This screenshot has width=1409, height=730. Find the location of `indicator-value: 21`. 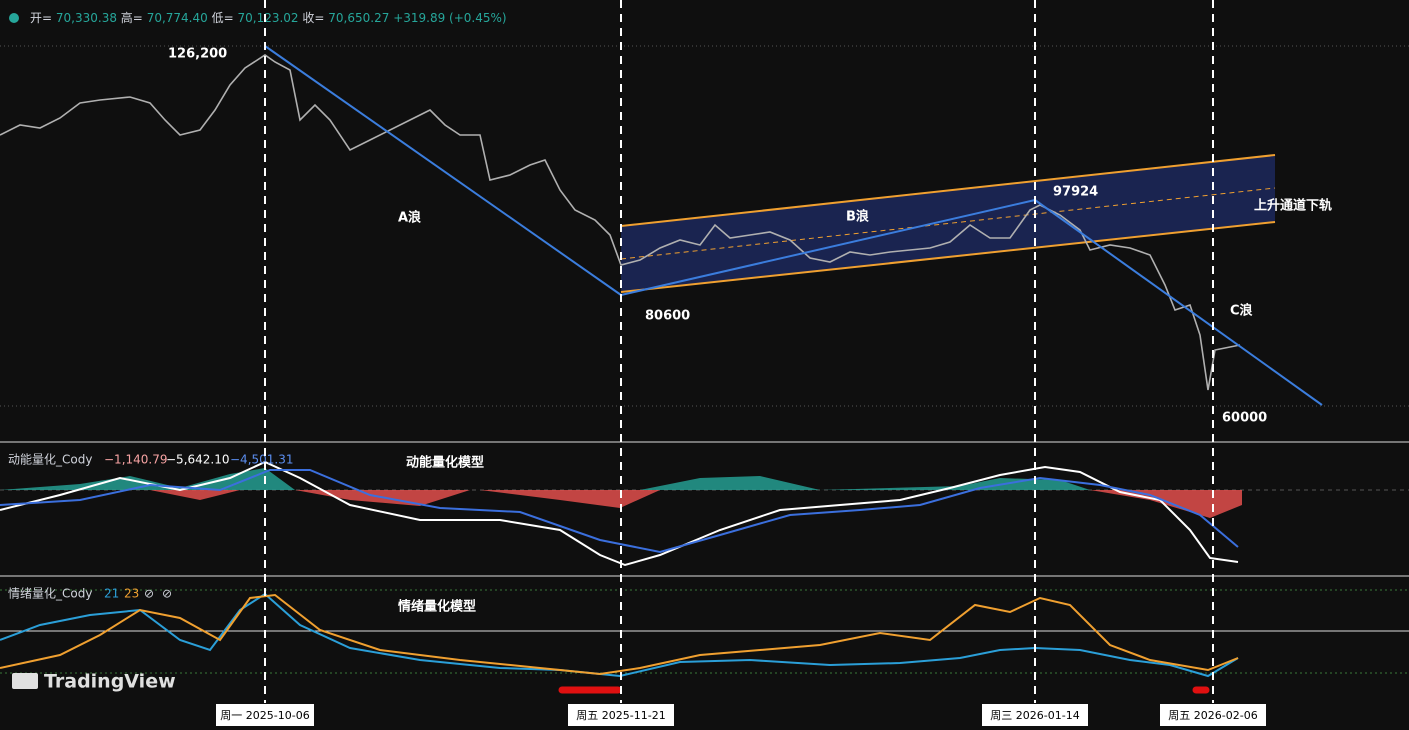

indicator-value: 21 is located at coordinates (111, 594).